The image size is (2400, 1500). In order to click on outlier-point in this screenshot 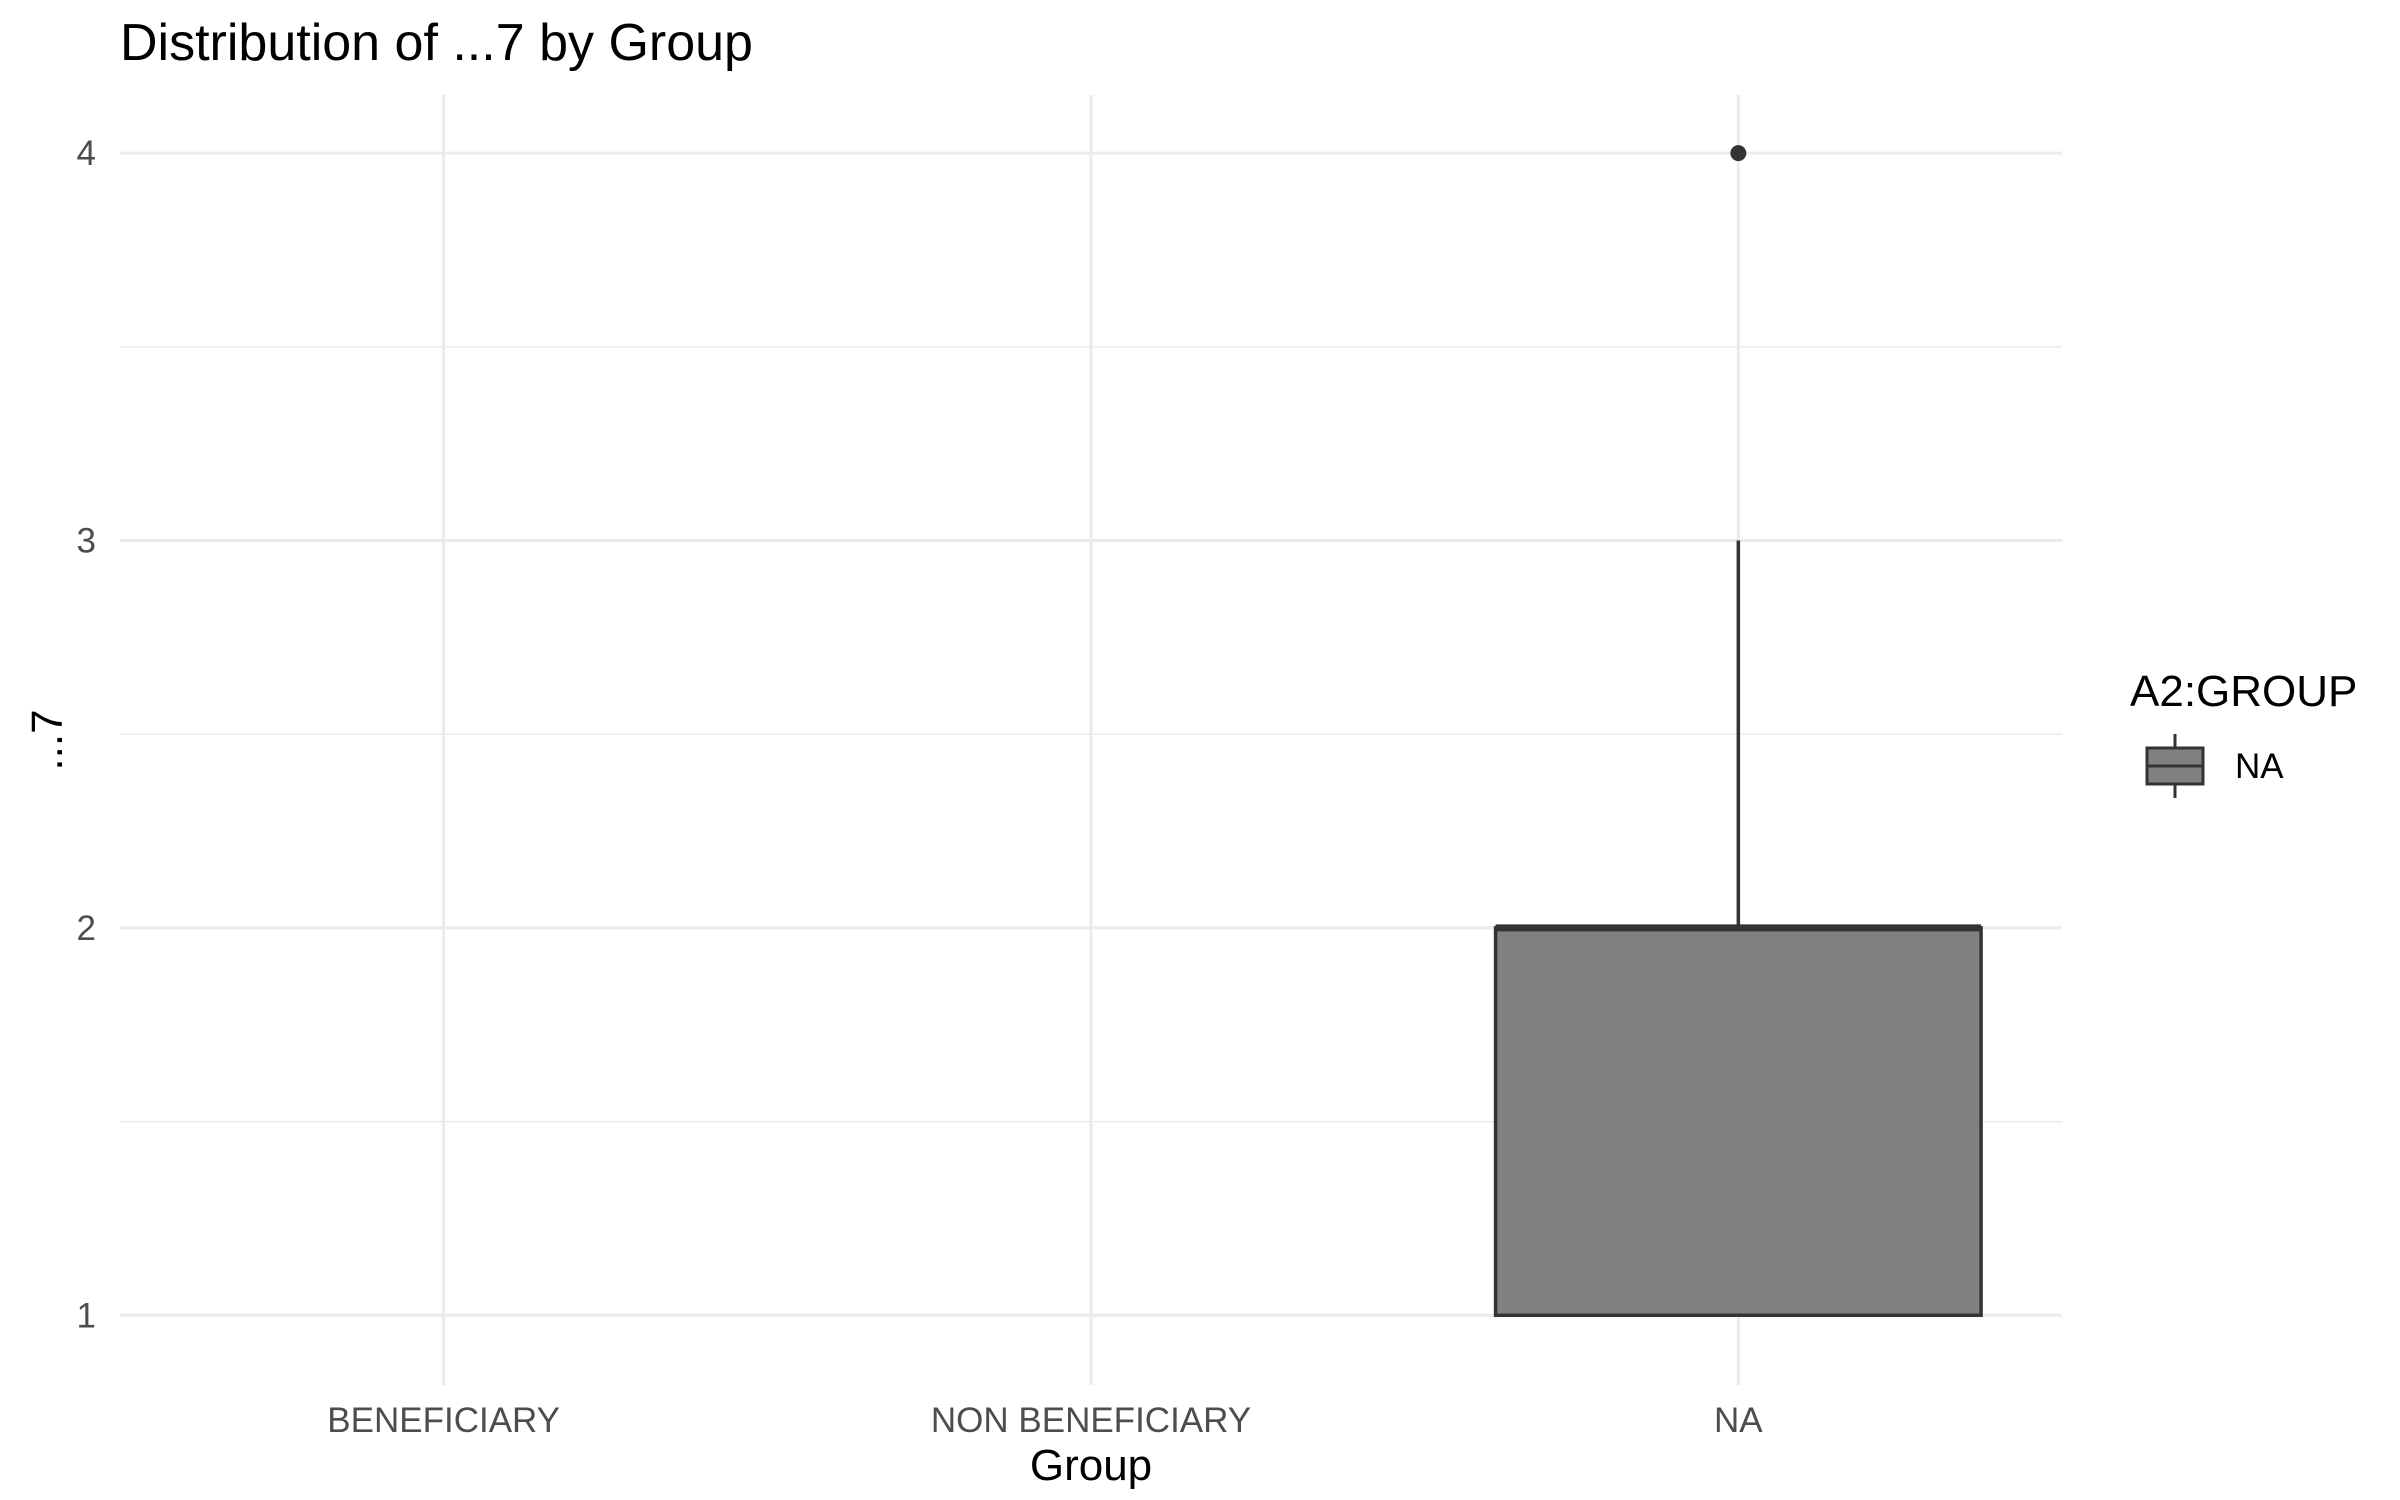, I will do `click(1738, 153)`.